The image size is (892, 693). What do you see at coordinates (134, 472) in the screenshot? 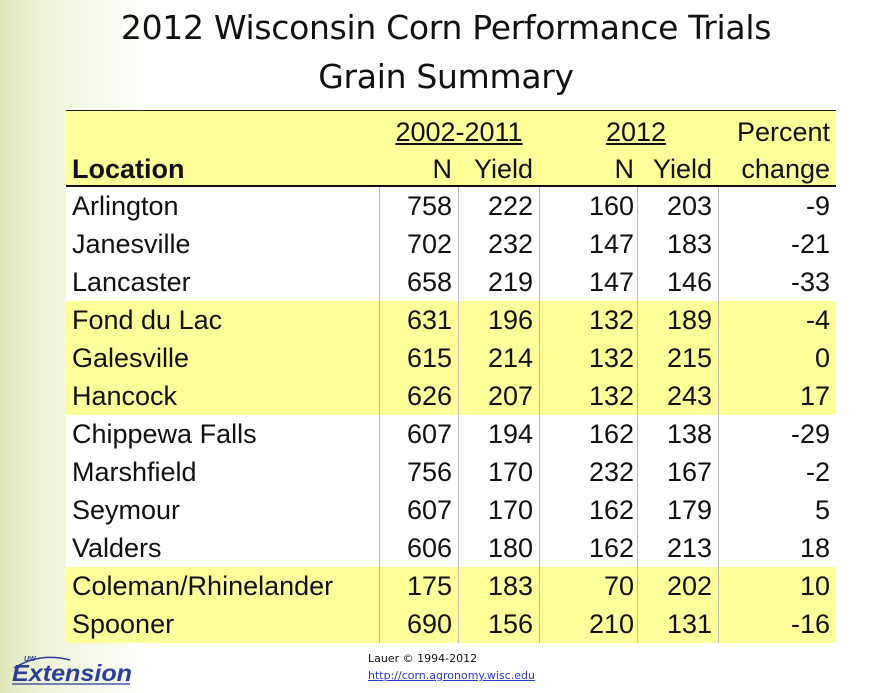
I see `cell-location: Marshfield` at bounding box center [134, 472].